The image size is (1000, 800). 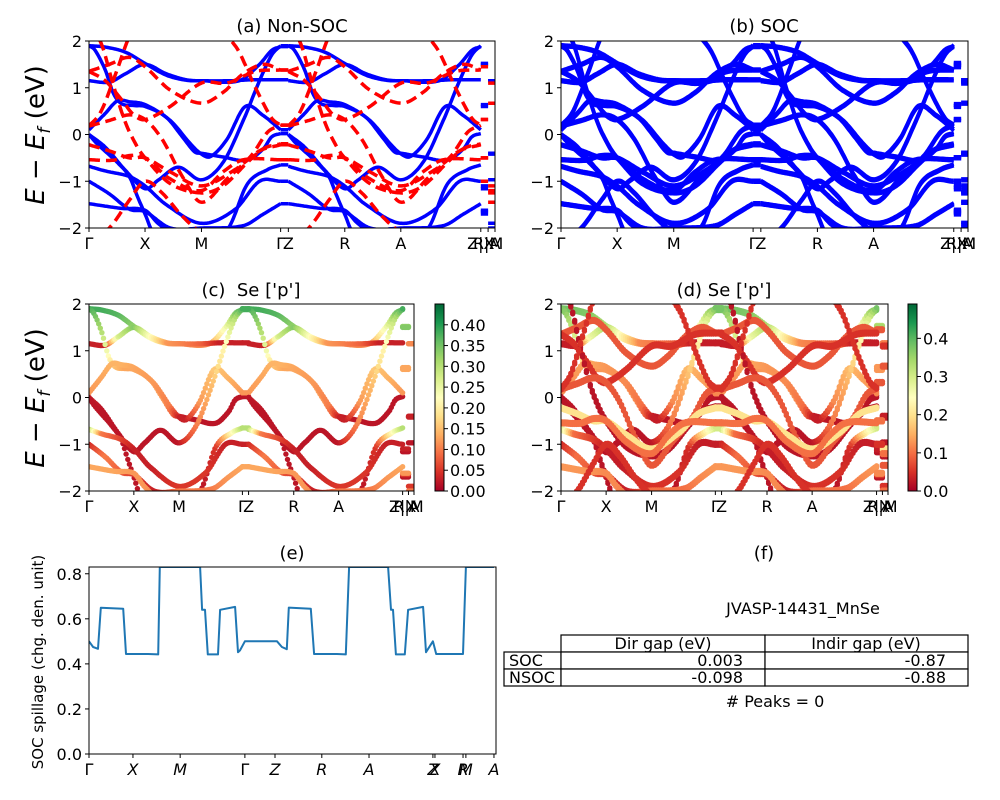 I want to click on x-tick-label: R|M, so click(x=408, y=506).